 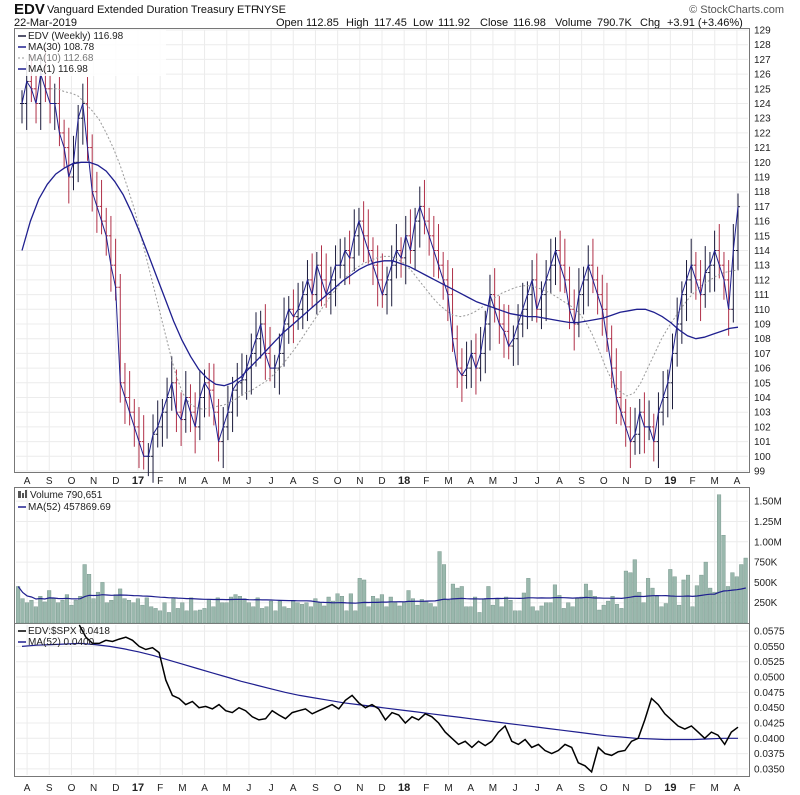 I want to click on volume-value: 790.7K, so click(x=615, y=23).